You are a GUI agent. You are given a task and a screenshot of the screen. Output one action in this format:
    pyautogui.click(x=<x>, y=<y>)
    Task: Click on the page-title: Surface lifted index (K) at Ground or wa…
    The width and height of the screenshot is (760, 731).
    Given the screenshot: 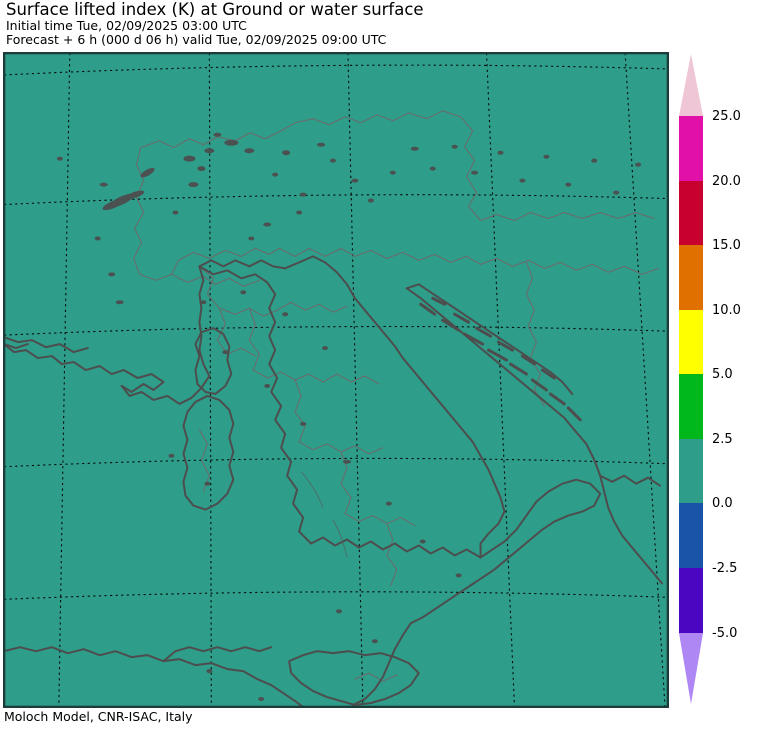 What is the action you would take?
    pyautogui.click(x=215, y=9)
    